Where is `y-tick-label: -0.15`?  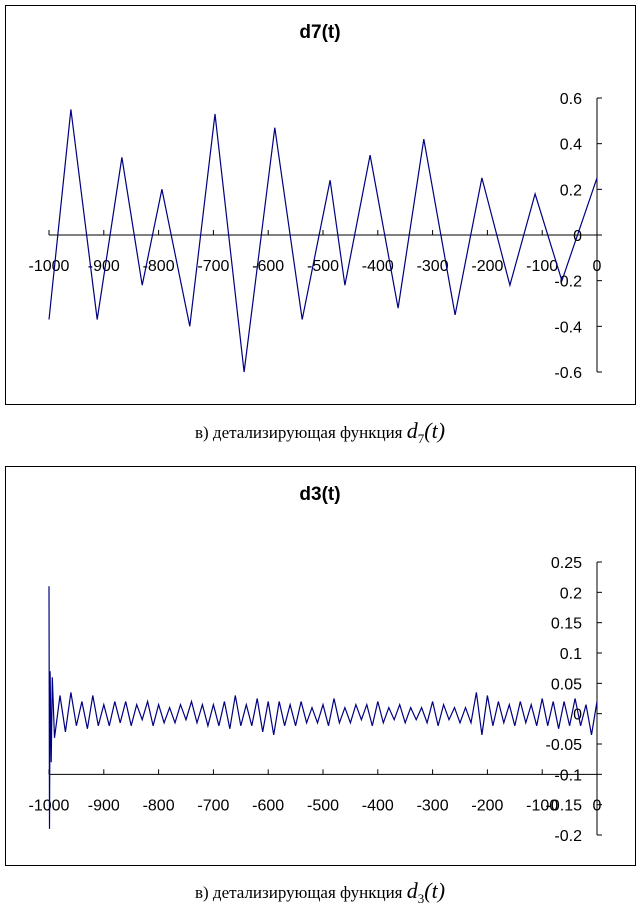
y-tick-label: -0.15 is located at coordinates (564, 806).